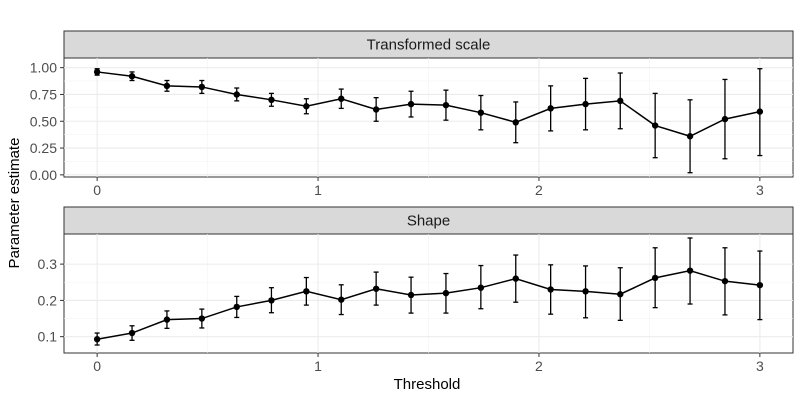 Image resolution: width=800 pixels, height=400 pixels. Describe the element at coordinates (427, 384) in the screenshot. I see `x-axis-title: Threshold` at that location.